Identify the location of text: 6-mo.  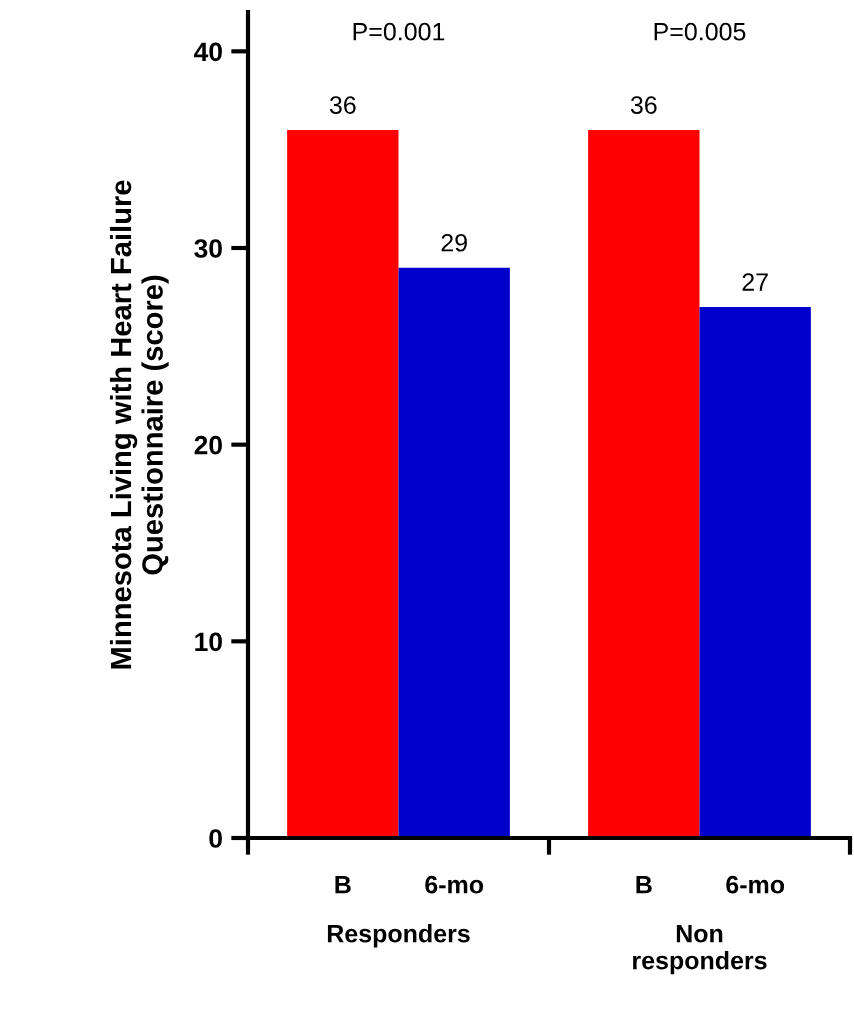
(755, 884).